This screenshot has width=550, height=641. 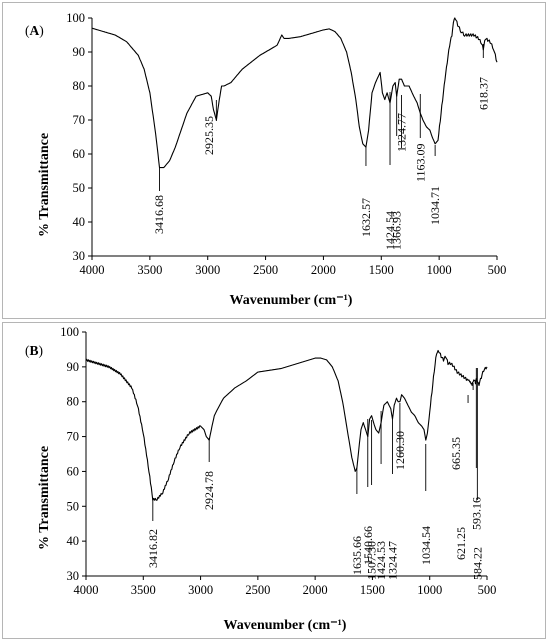 I want to click on panel-a-x-tick-label: 1500, so click(x=381, y=270).